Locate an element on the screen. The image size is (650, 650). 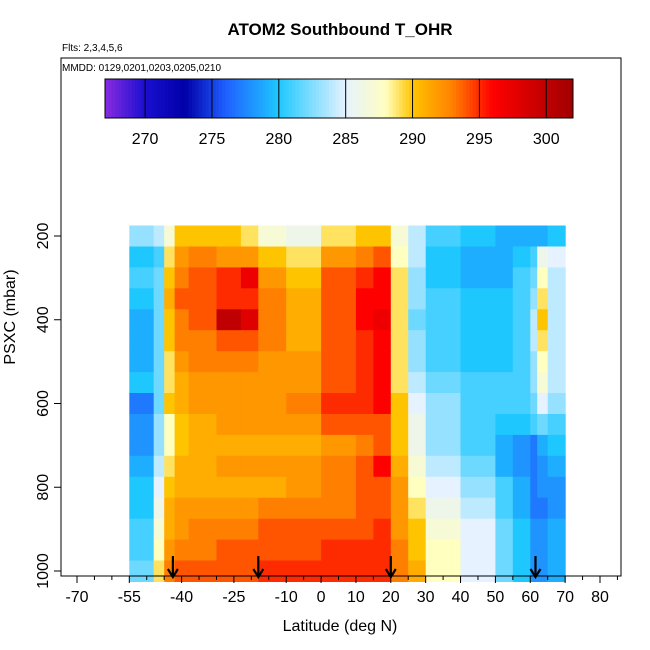
y-axis-label: PSXC (mbar) is located at coordinates (10, 316).